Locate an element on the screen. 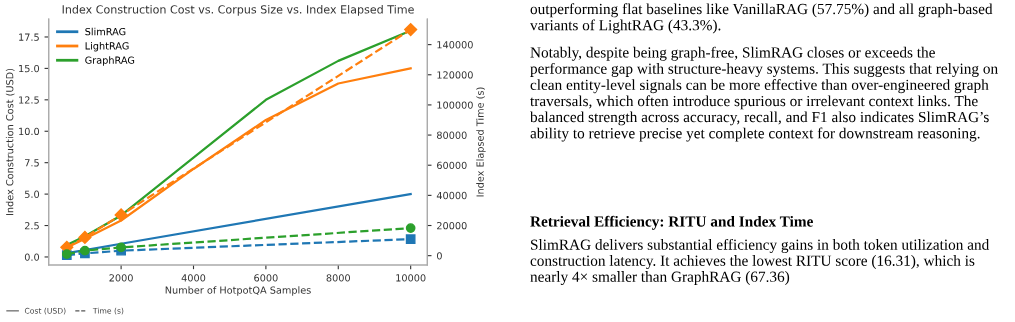 This screenshot has width=1015, height=322. y2-tick-label: 40000 is located at coordinates (451, 195).